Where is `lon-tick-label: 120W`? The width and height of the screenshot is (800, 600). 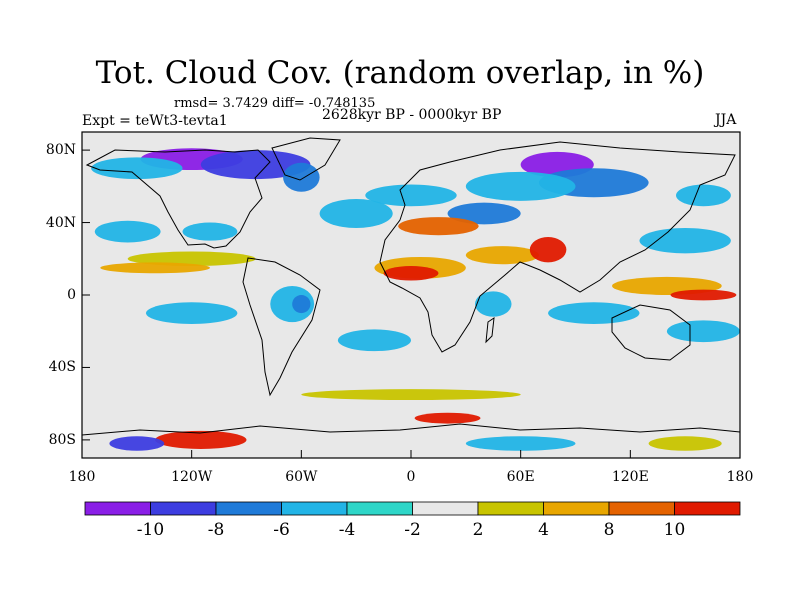 lon-tick-label: 120W is located at coordinates (192, 477).